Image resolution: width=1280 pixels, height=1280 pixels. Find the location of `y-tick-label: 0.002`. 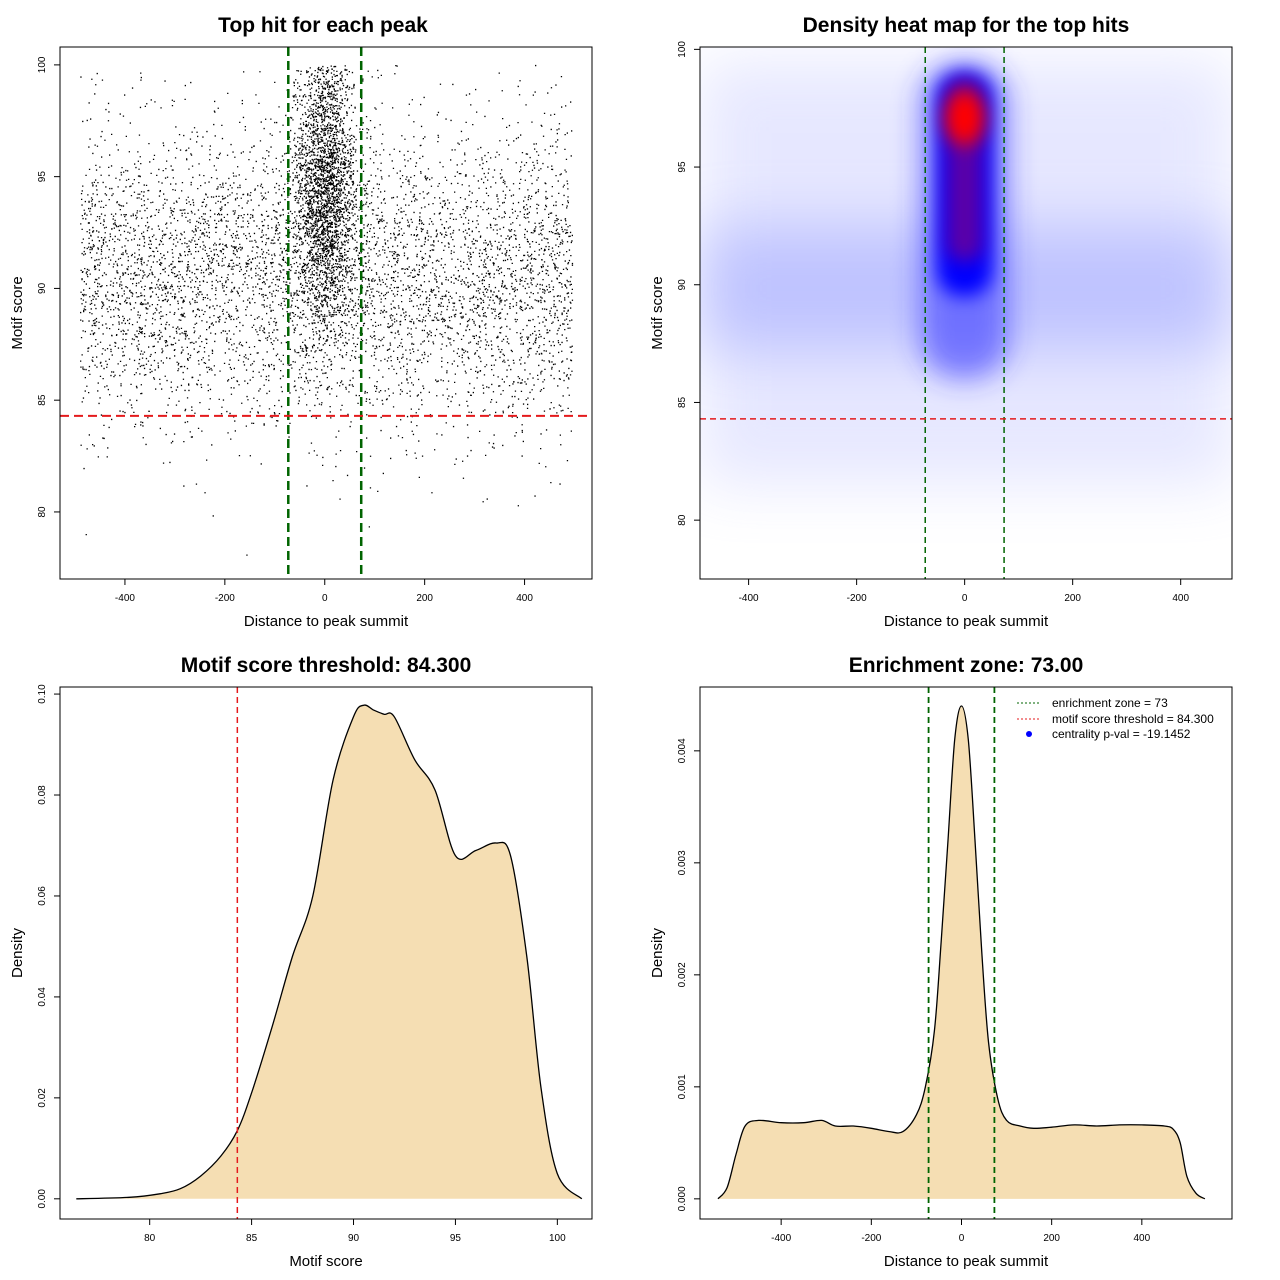

y-tick-label: 0.002 is located at coordinates (682, 974).